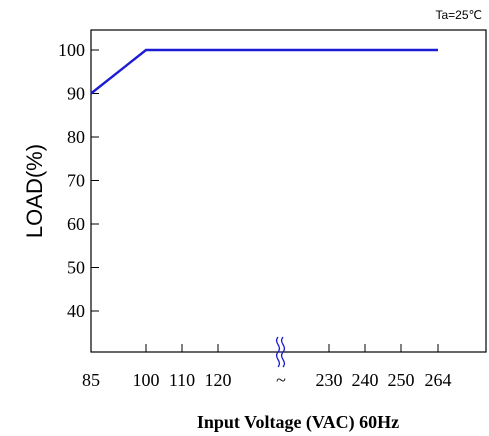 This screenshot has height=436, width=489. What do you see at coordinates (401, 380) in the screenshot?
I see `x-tick-label: 250` at bounding box center [401, 380].